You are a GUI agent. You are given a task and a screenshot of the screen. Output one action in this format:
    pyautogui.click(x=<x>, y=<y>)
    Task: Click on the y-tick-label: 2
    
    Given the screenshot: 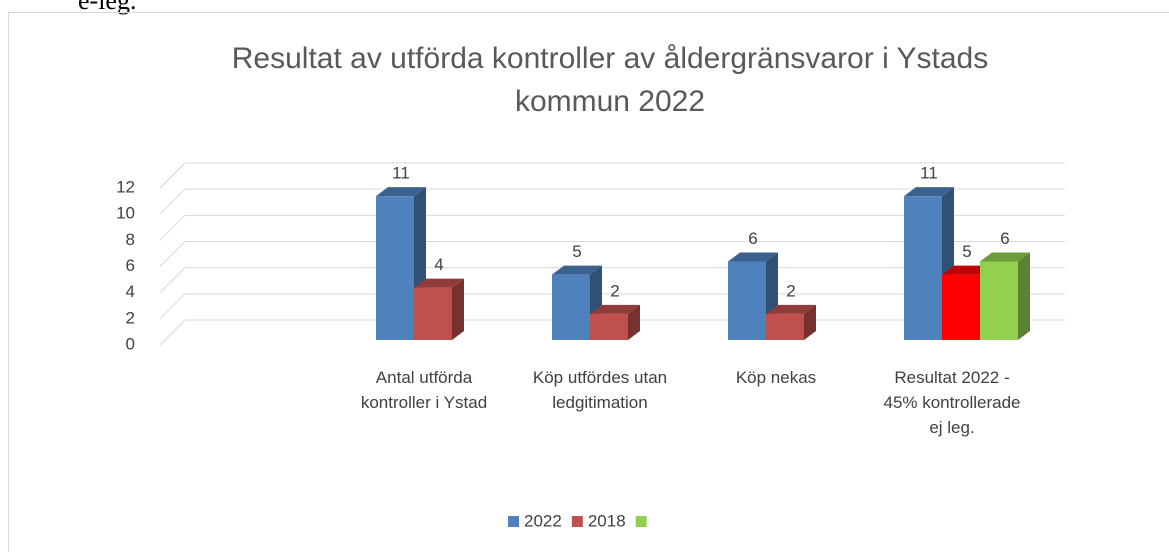 What is the action you would take?
    pyautogui.click(x=130, y=317)
    